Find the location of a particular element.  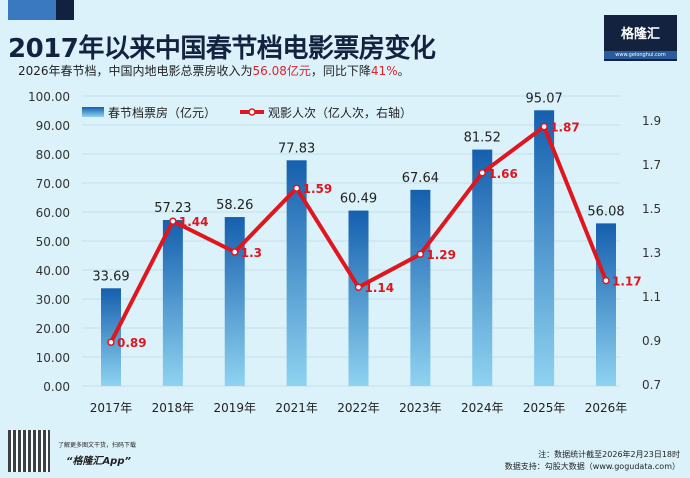

qr-code is located at coordinates (29, 451).